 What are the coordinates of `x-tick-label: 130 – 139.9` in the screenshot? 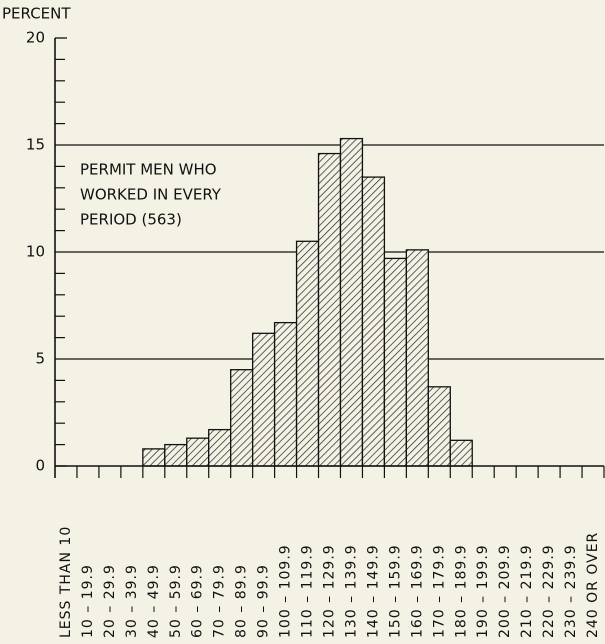 It's located at (351, 591).